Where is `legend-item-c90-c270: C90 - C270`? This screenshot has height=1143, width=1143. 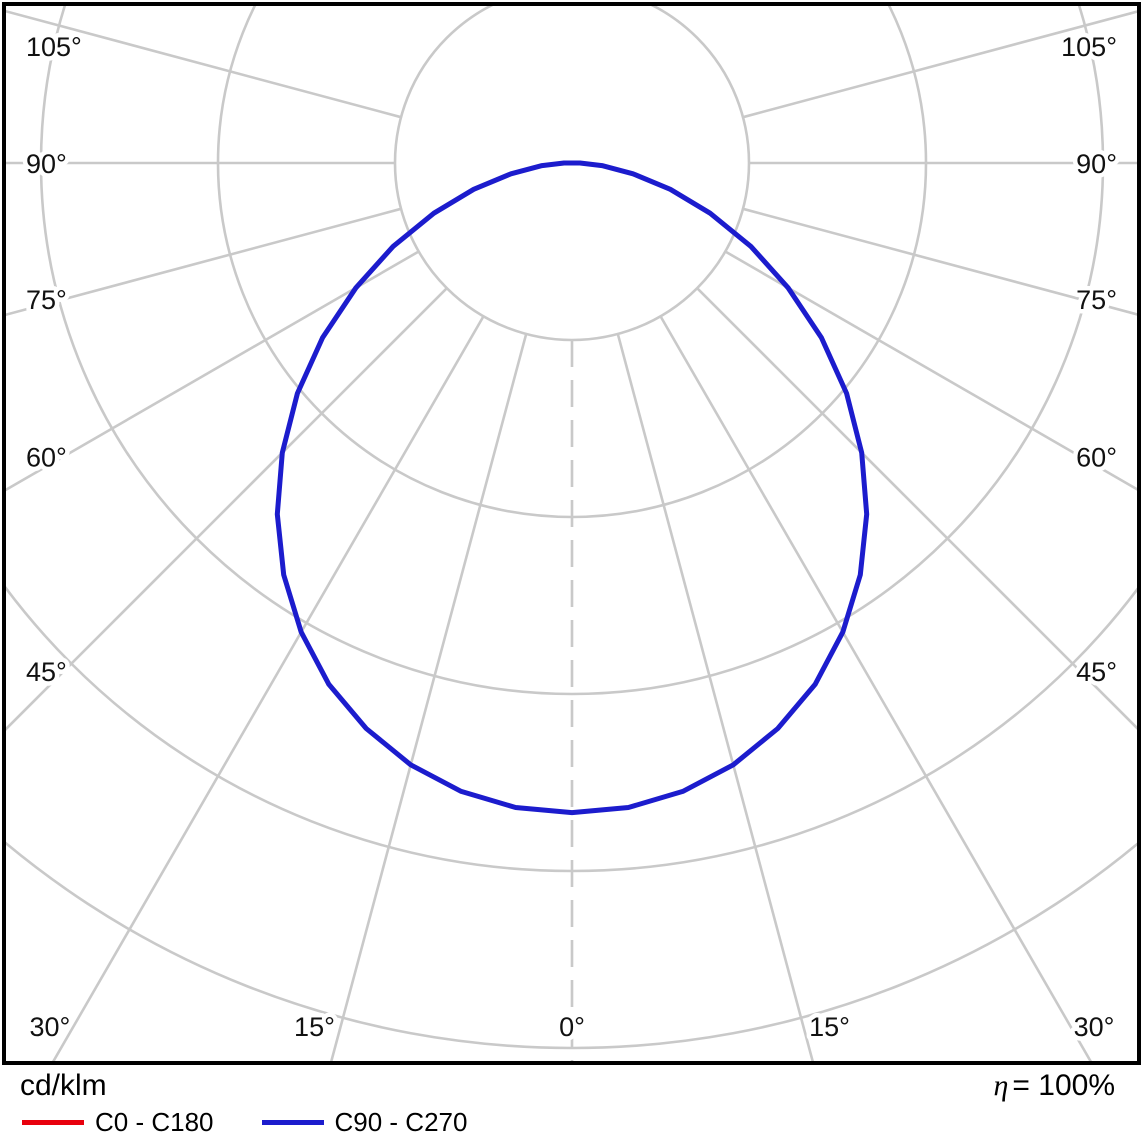 legend-item-c90-c270: C90 - C270 is located at coordinates (364, 1122).